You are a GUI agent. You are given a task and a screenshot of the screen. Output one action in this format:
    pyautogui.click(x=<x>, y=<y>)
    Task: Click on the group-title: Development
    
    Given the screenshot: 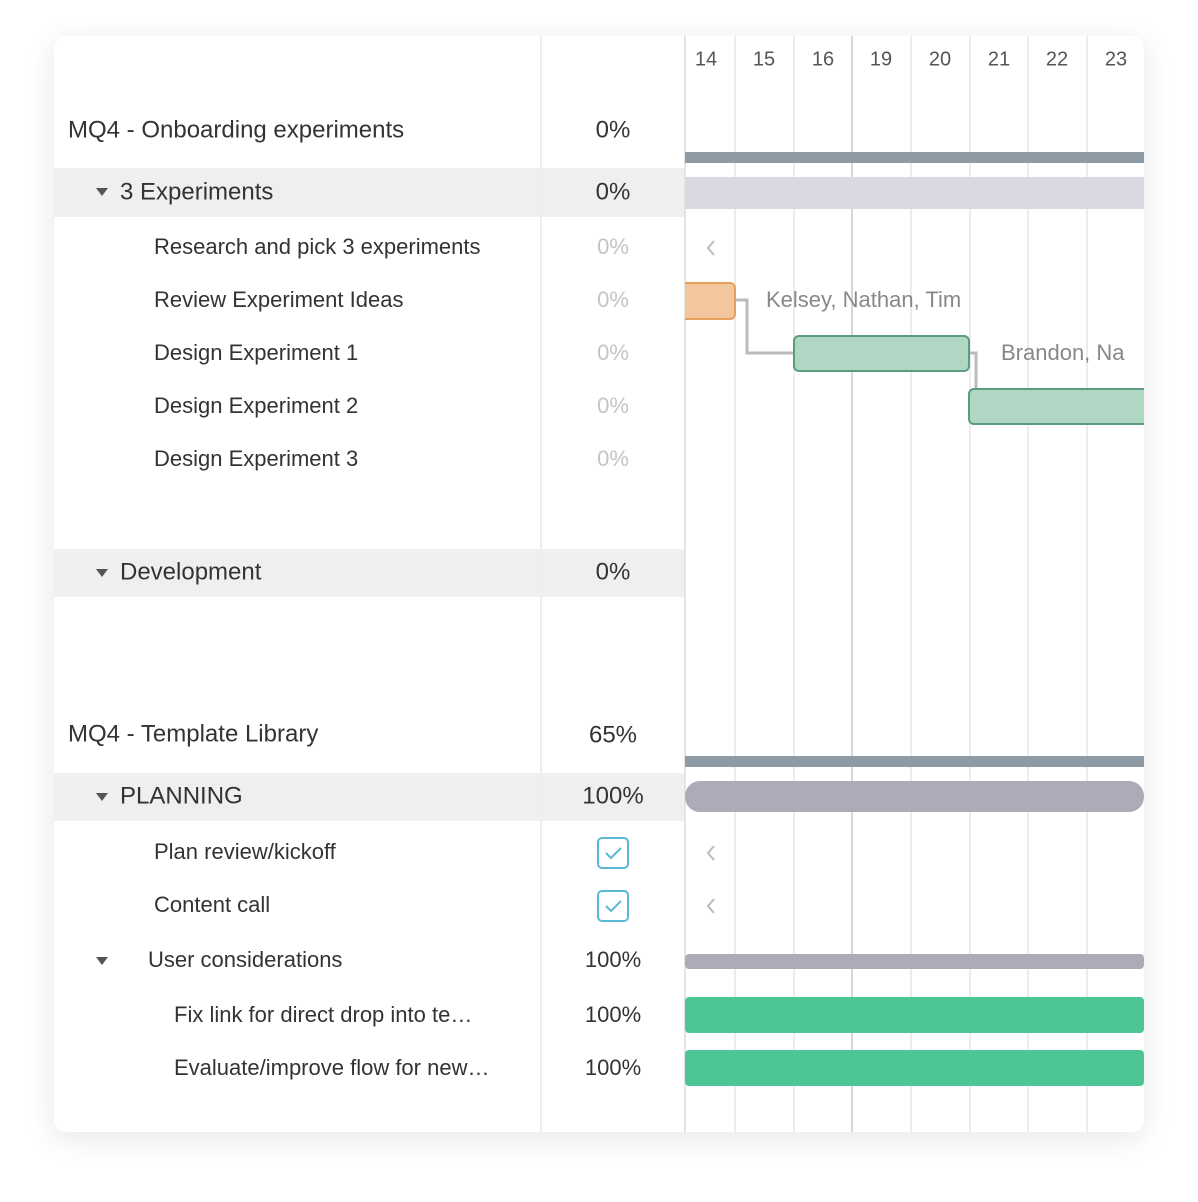 What is the action you would take?
    pyautogui.click(x=191, y=571)
    